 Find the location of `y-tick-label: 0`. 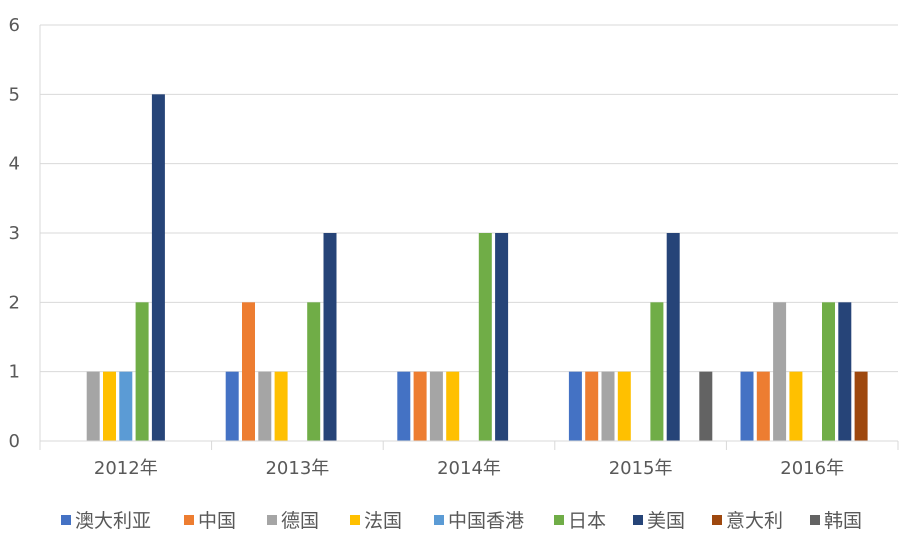

y-tick-label: 0 is located at coordinates (14, 441).